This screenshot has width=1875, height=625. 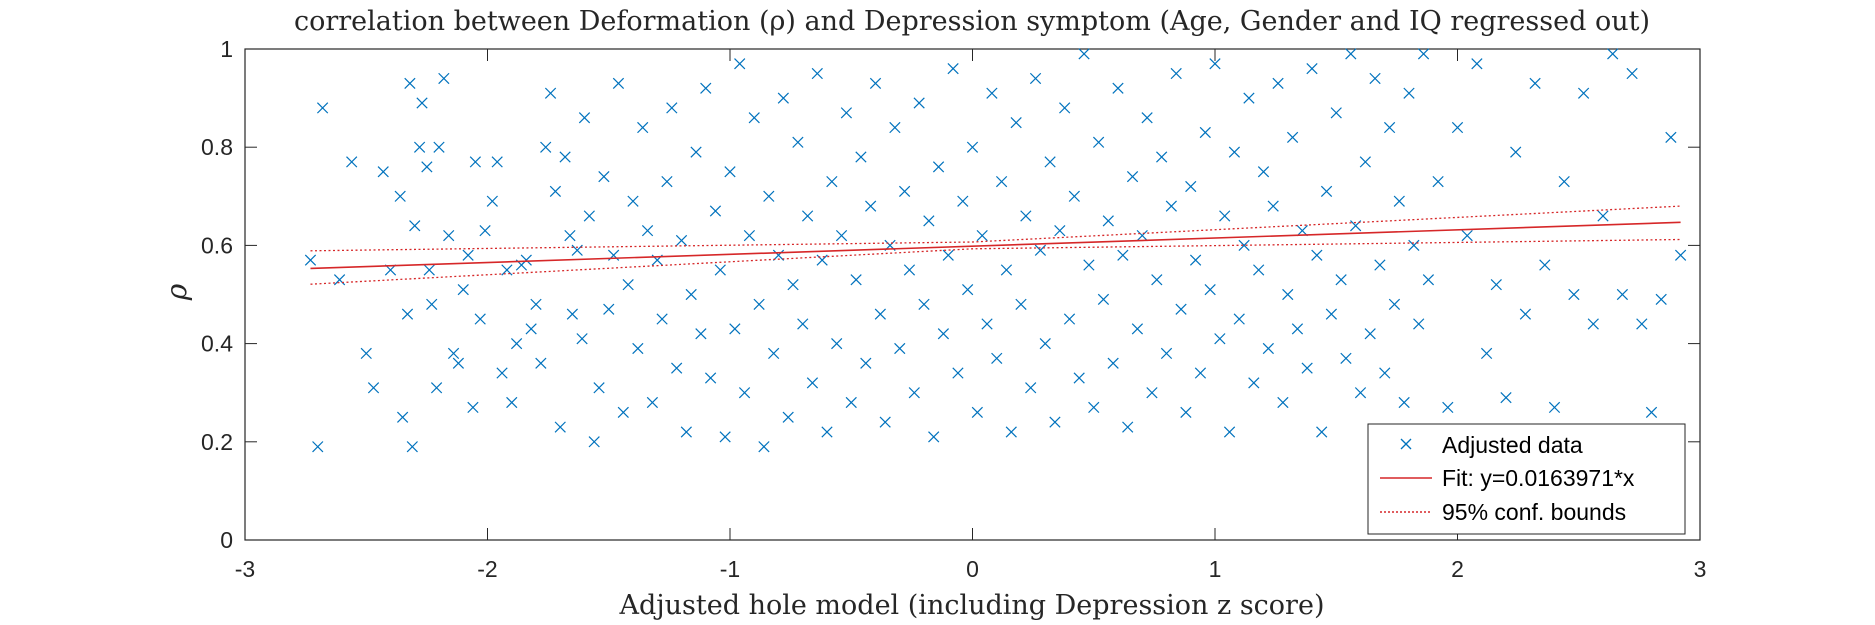 What do you see at coordinates (245, 569) in the screenshot?
I see `x-tick-label: -3` at bounding box center [245, 569].